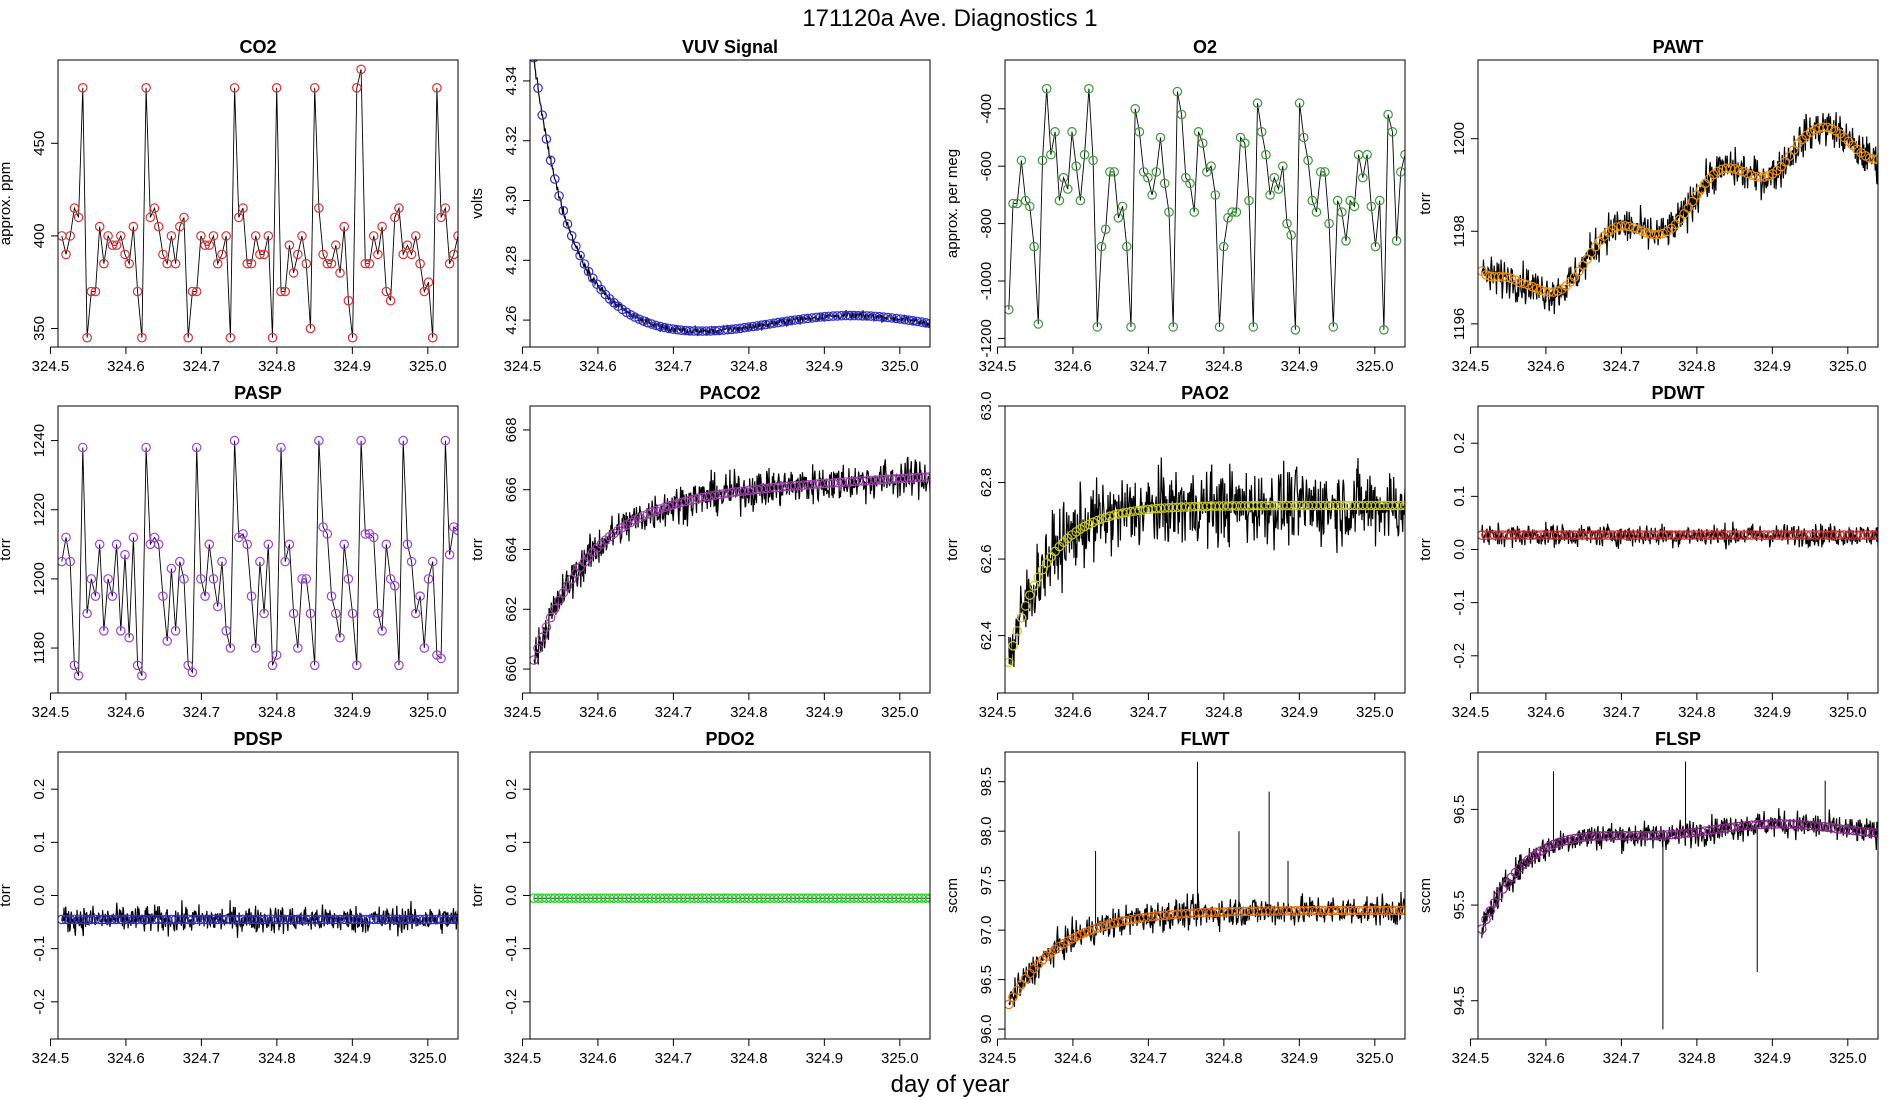  What do you see at coordinates (952, 203) in the screenshot?
I see `y-axis-label-o2: approx. per meg` at bounding box center [952, 203].